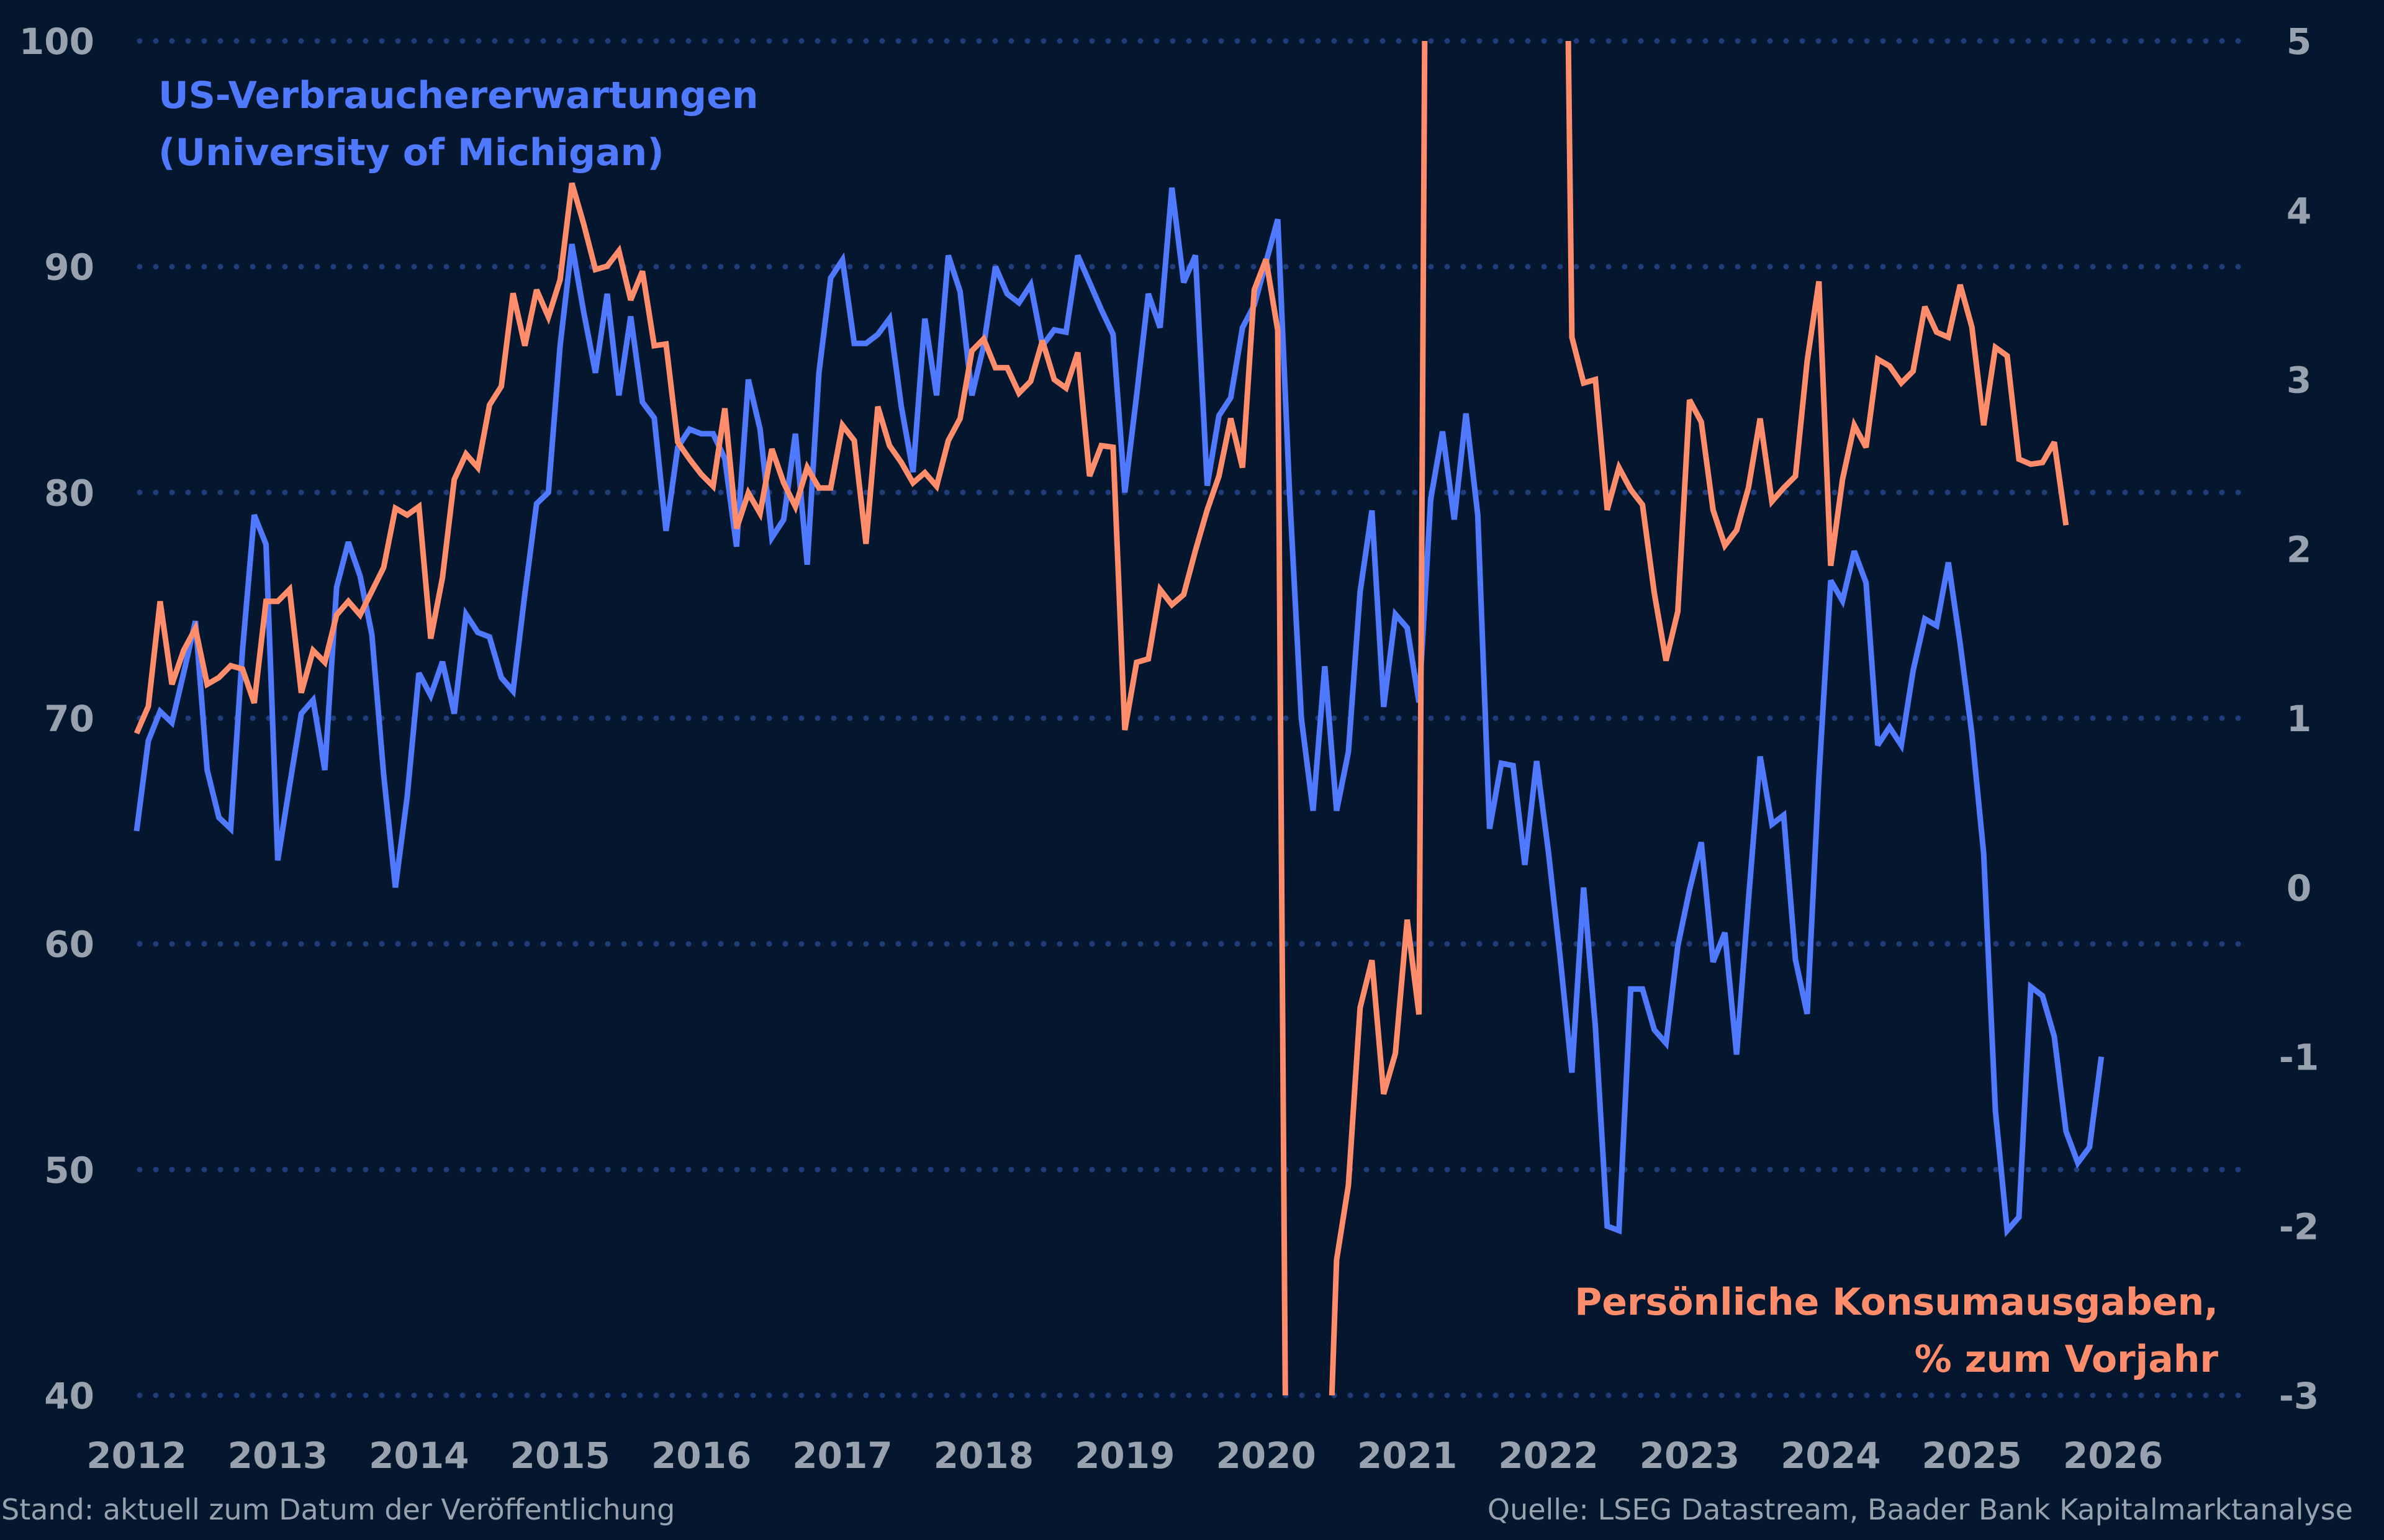 The width and height of the screenshot is (2384, 1540). I want to click on y-left-tick-label: 40, so click(69, 1396).